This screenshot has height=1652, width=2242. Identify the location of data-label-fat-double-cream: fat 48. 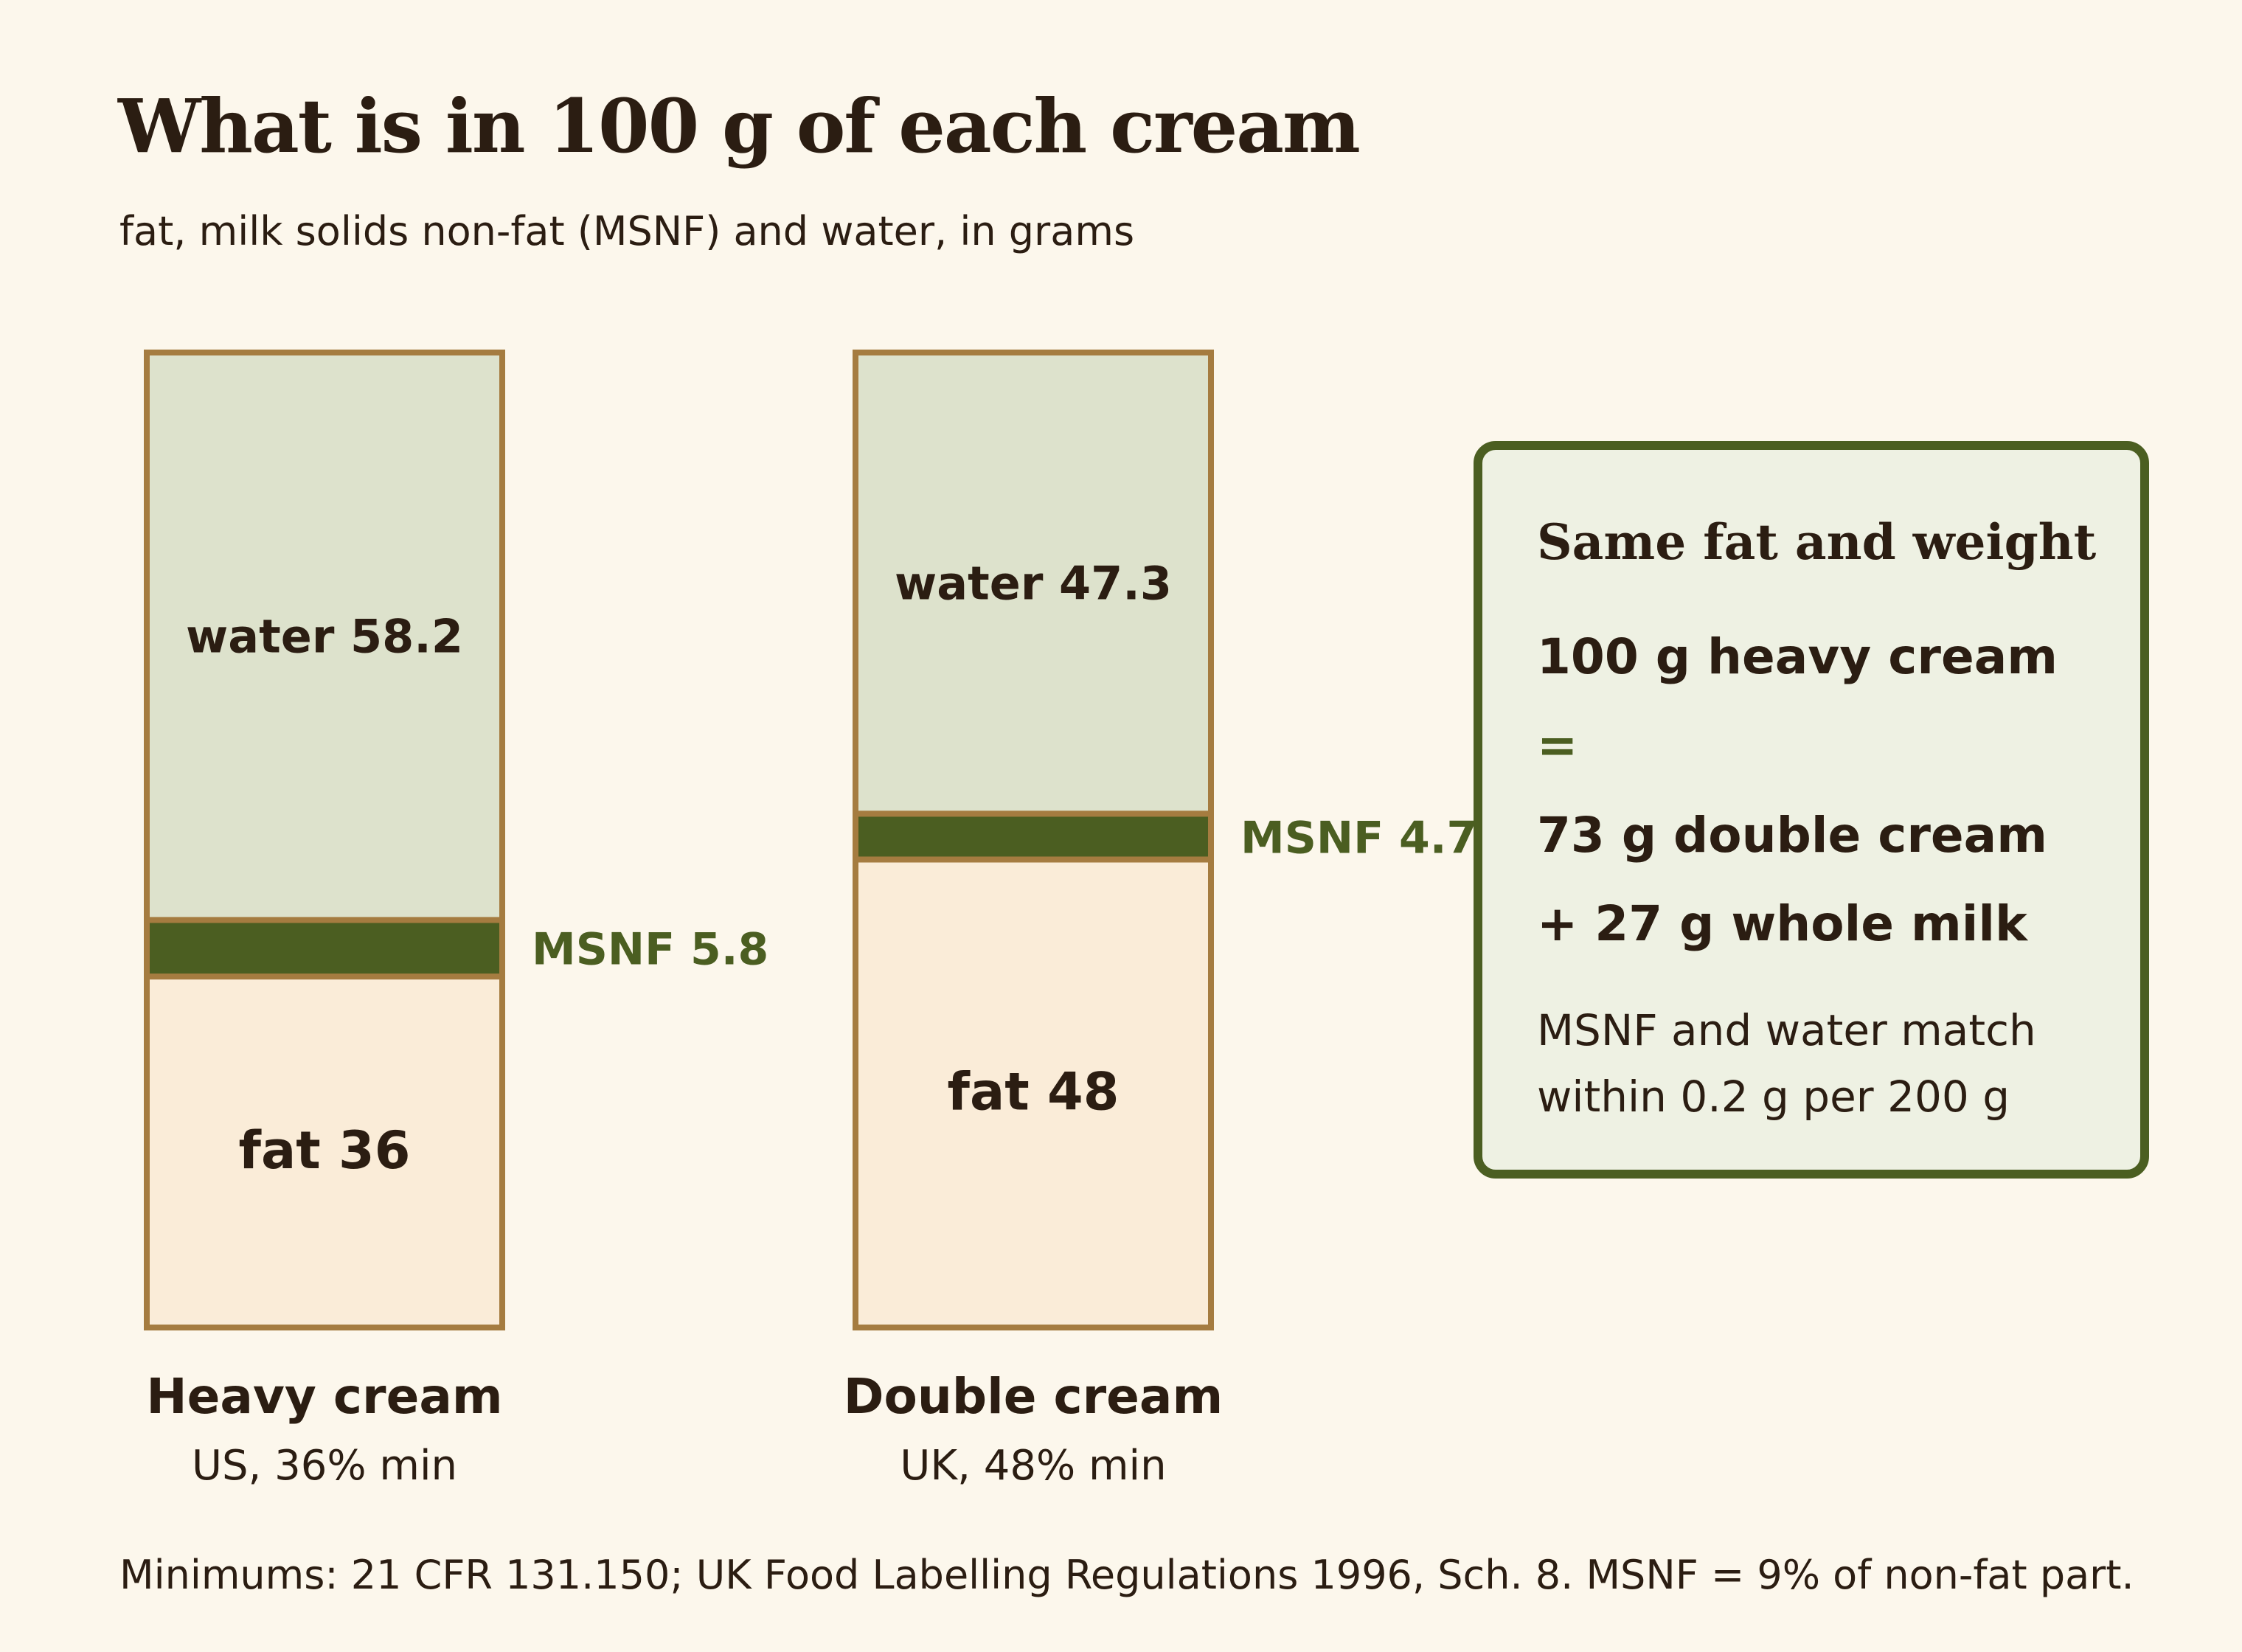
(1034, 1092).